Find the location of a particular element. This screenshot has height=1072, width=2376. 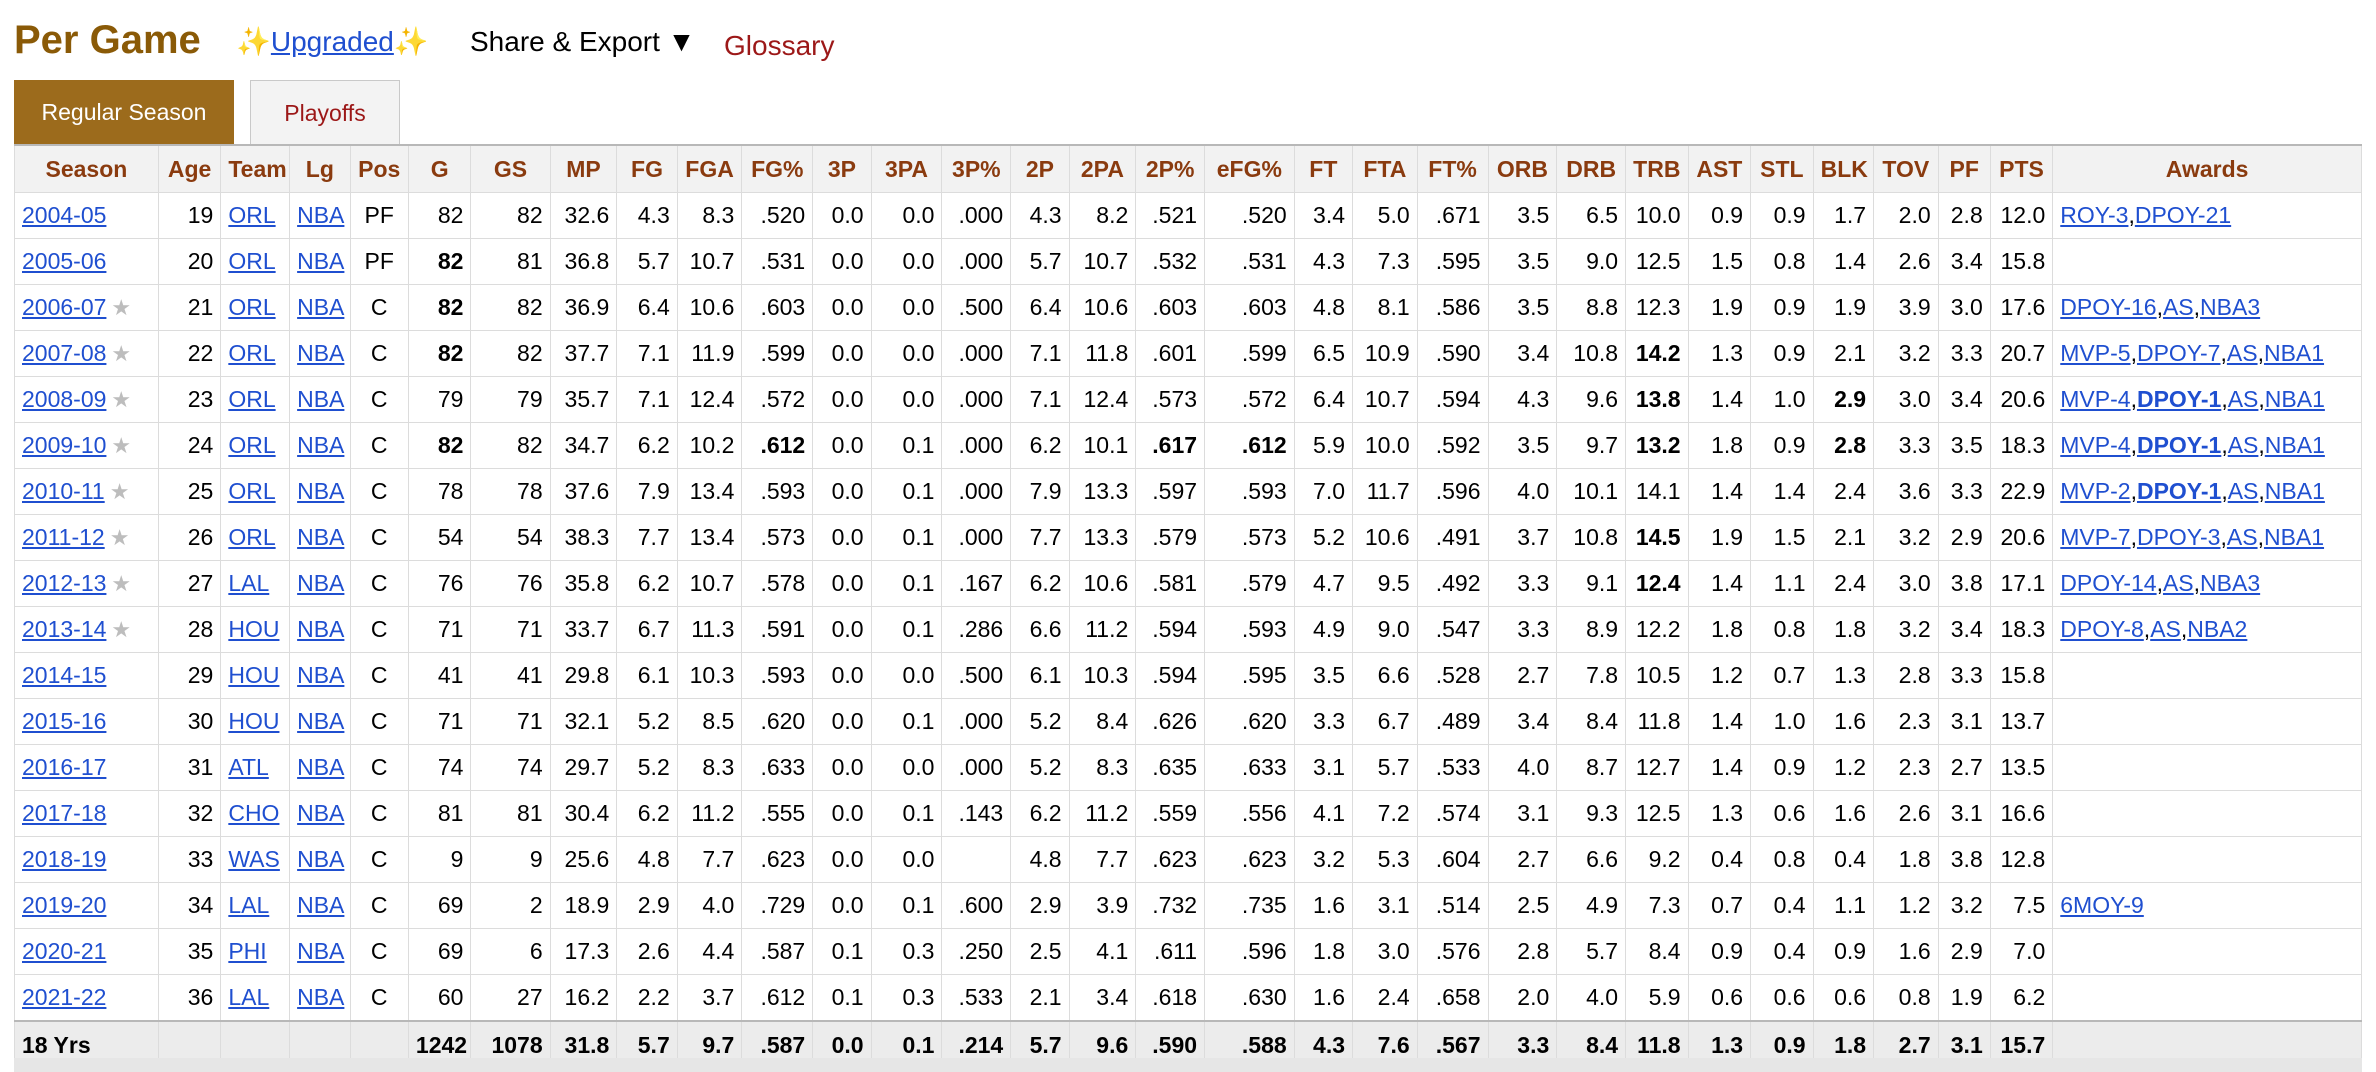

season-link: 2011-12 is located at coordinates (63, 537).